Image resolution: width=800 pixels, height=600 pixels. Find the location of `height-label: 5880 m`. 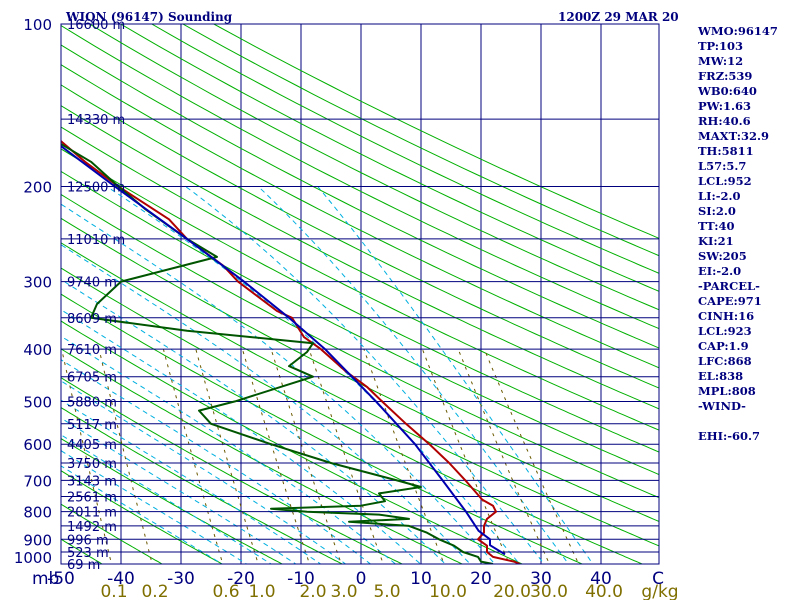

height-label: 5880 m is located at coordinates (92, 402).